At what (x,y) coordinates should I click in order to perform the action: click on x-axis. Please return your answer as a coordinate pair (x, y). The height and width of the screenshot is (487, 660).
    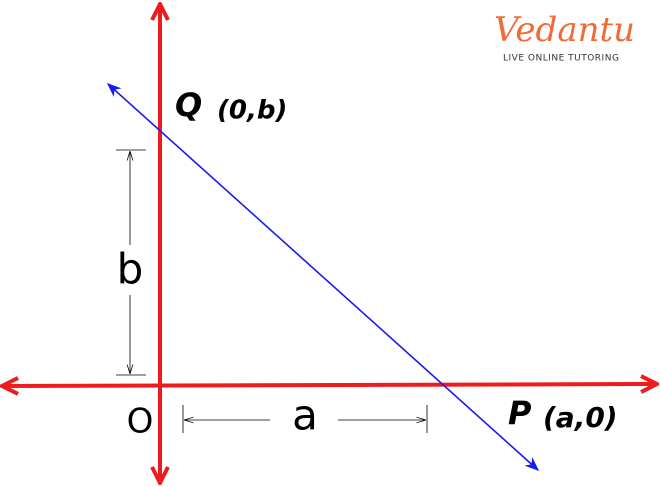
    Looking at the image, I should click on (329, 385).